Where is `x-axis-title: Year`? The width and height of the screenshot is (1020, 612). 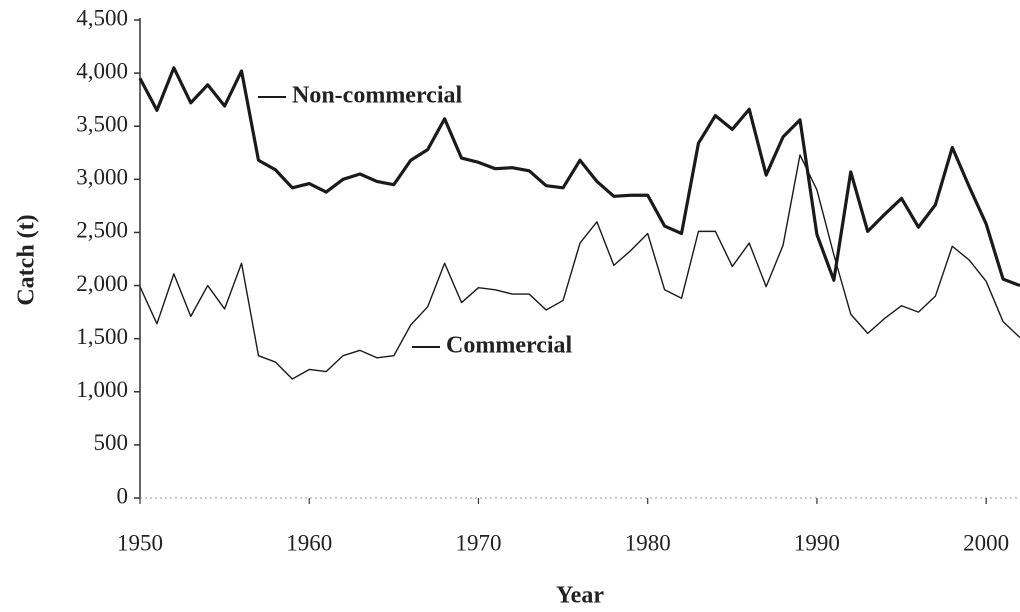
x-axis-title: Year is located at coordinates (580, 596).